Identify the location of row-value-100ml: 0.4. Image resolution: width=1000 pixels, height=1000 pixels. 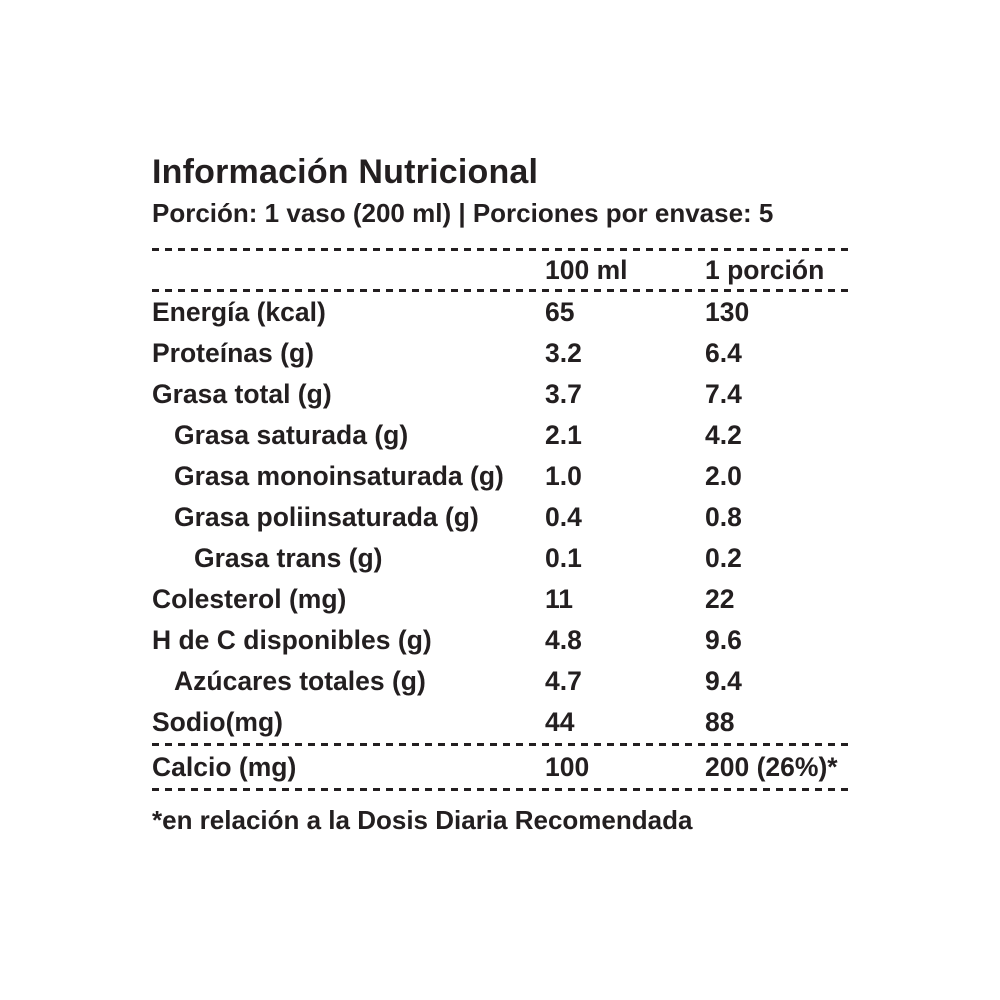
(563, 517).